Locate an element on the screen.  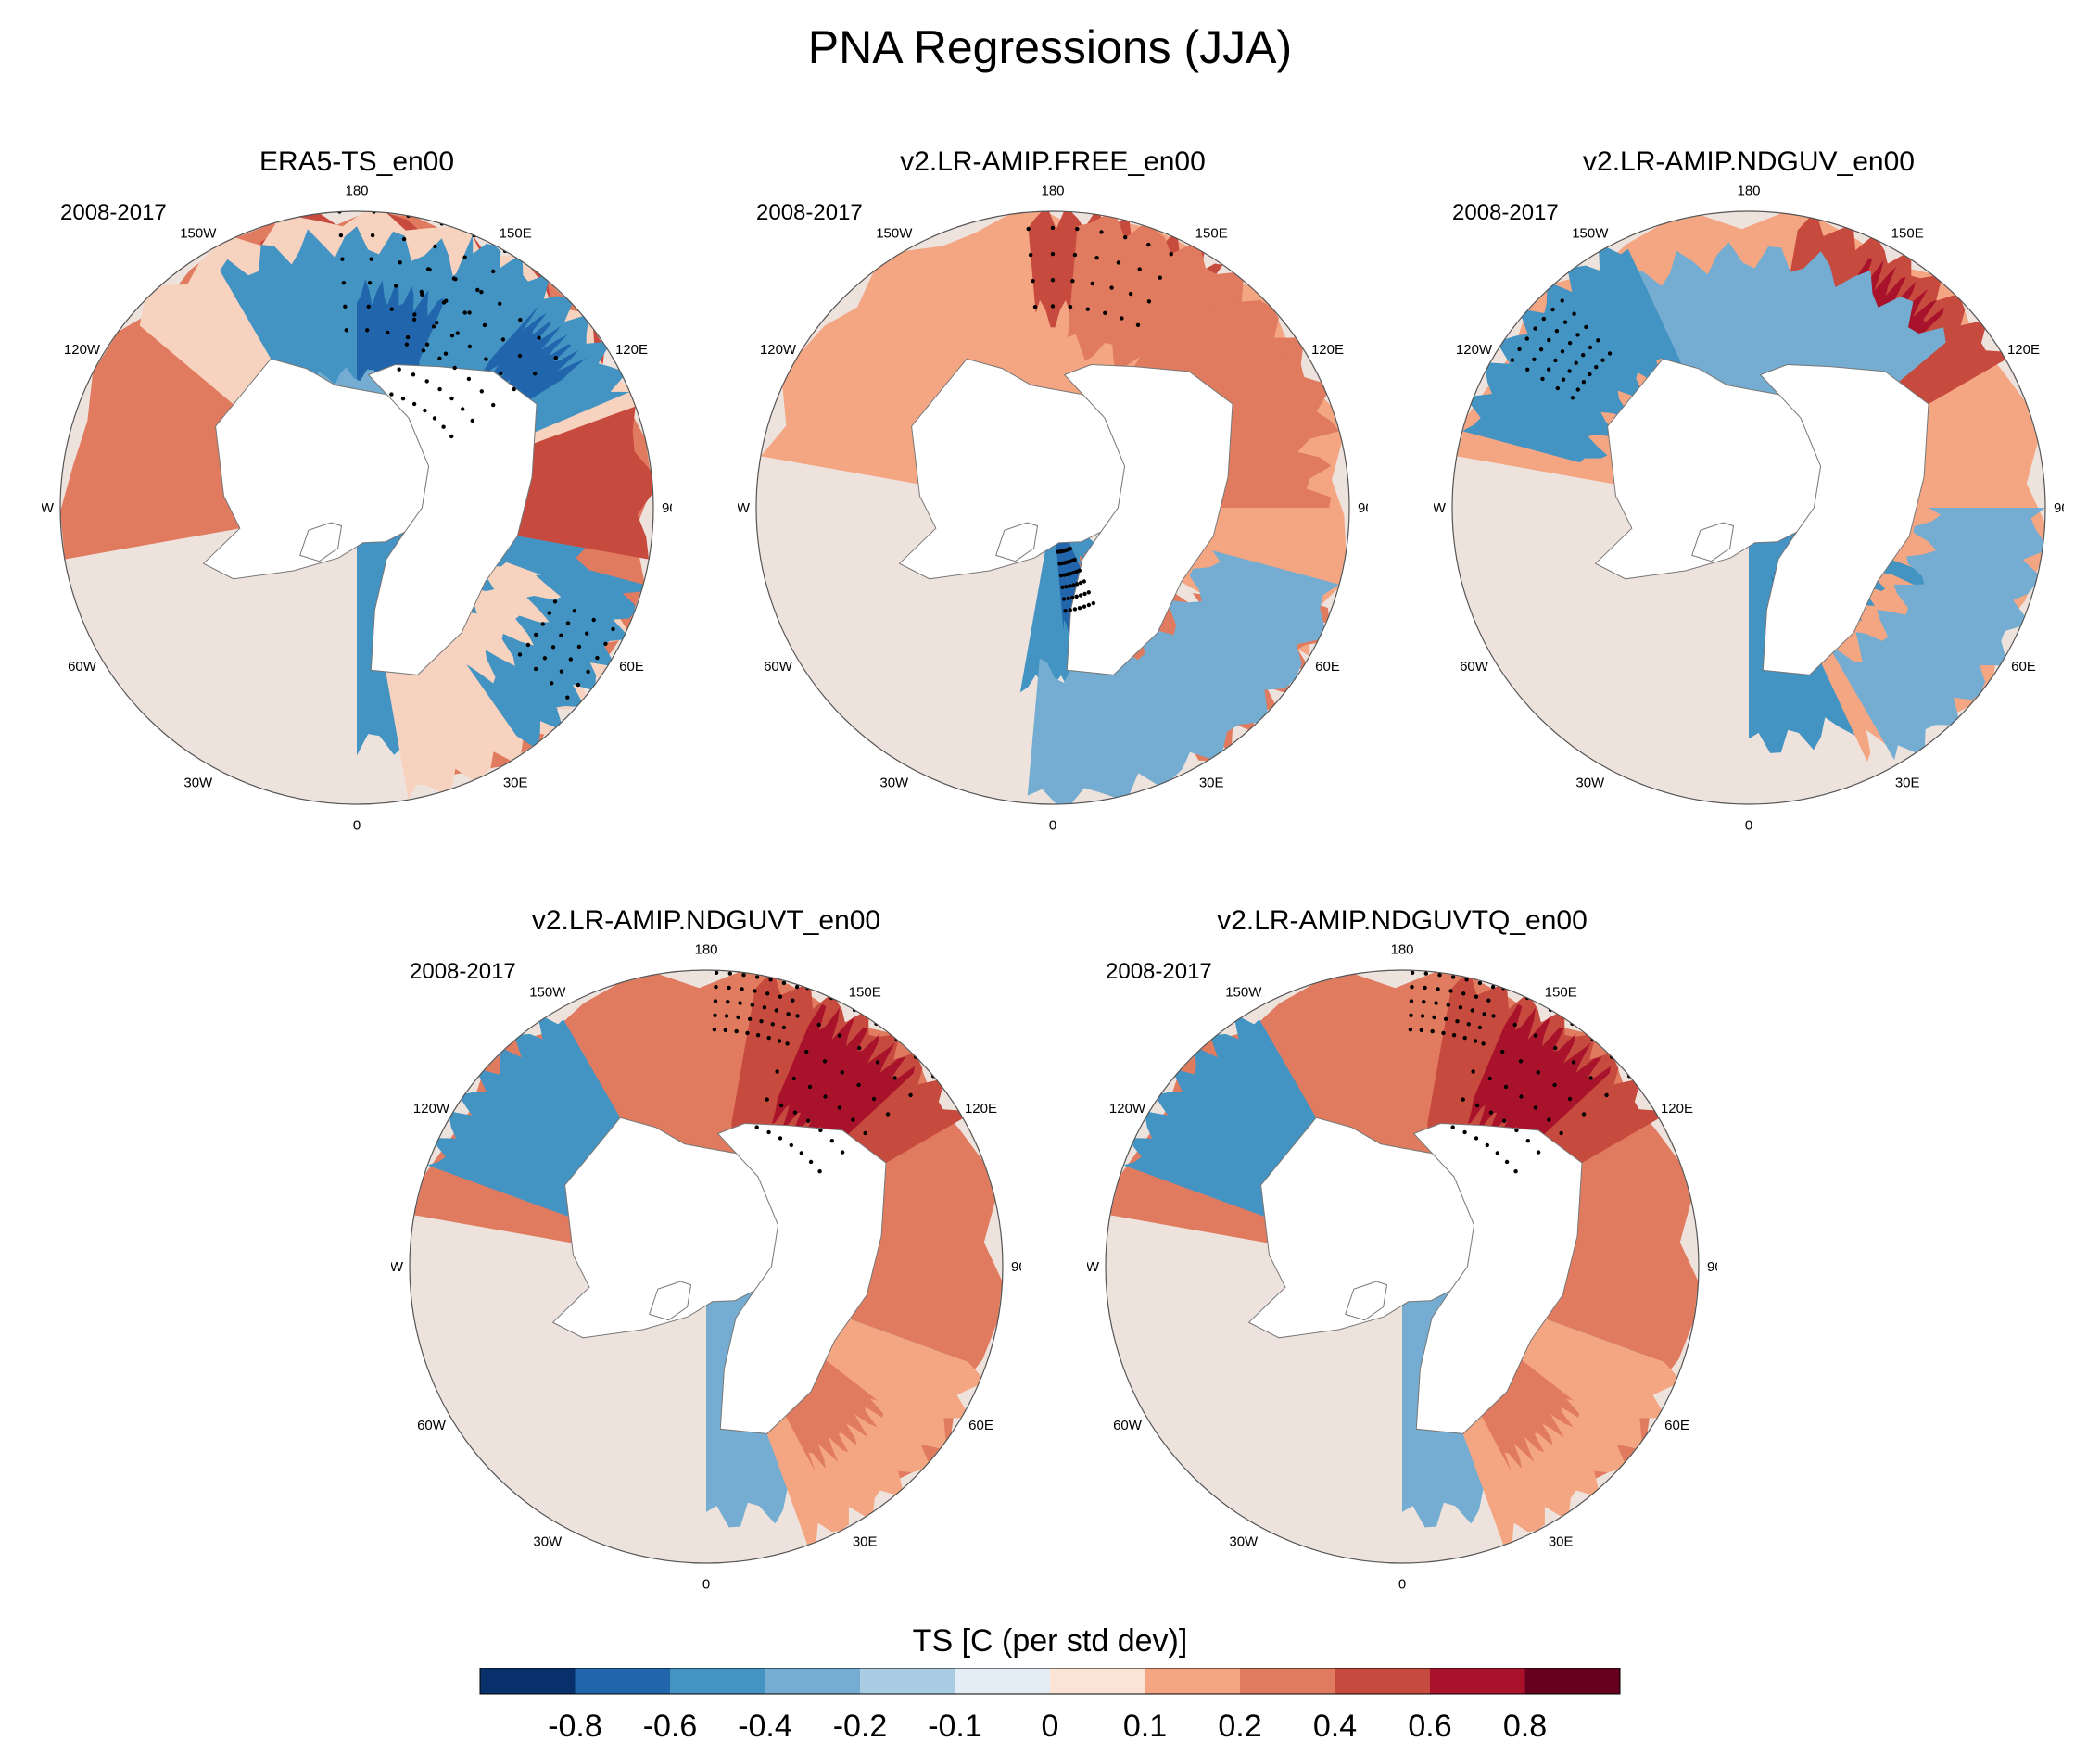
longitude-label: 150W is located at coordinates (894, 234).